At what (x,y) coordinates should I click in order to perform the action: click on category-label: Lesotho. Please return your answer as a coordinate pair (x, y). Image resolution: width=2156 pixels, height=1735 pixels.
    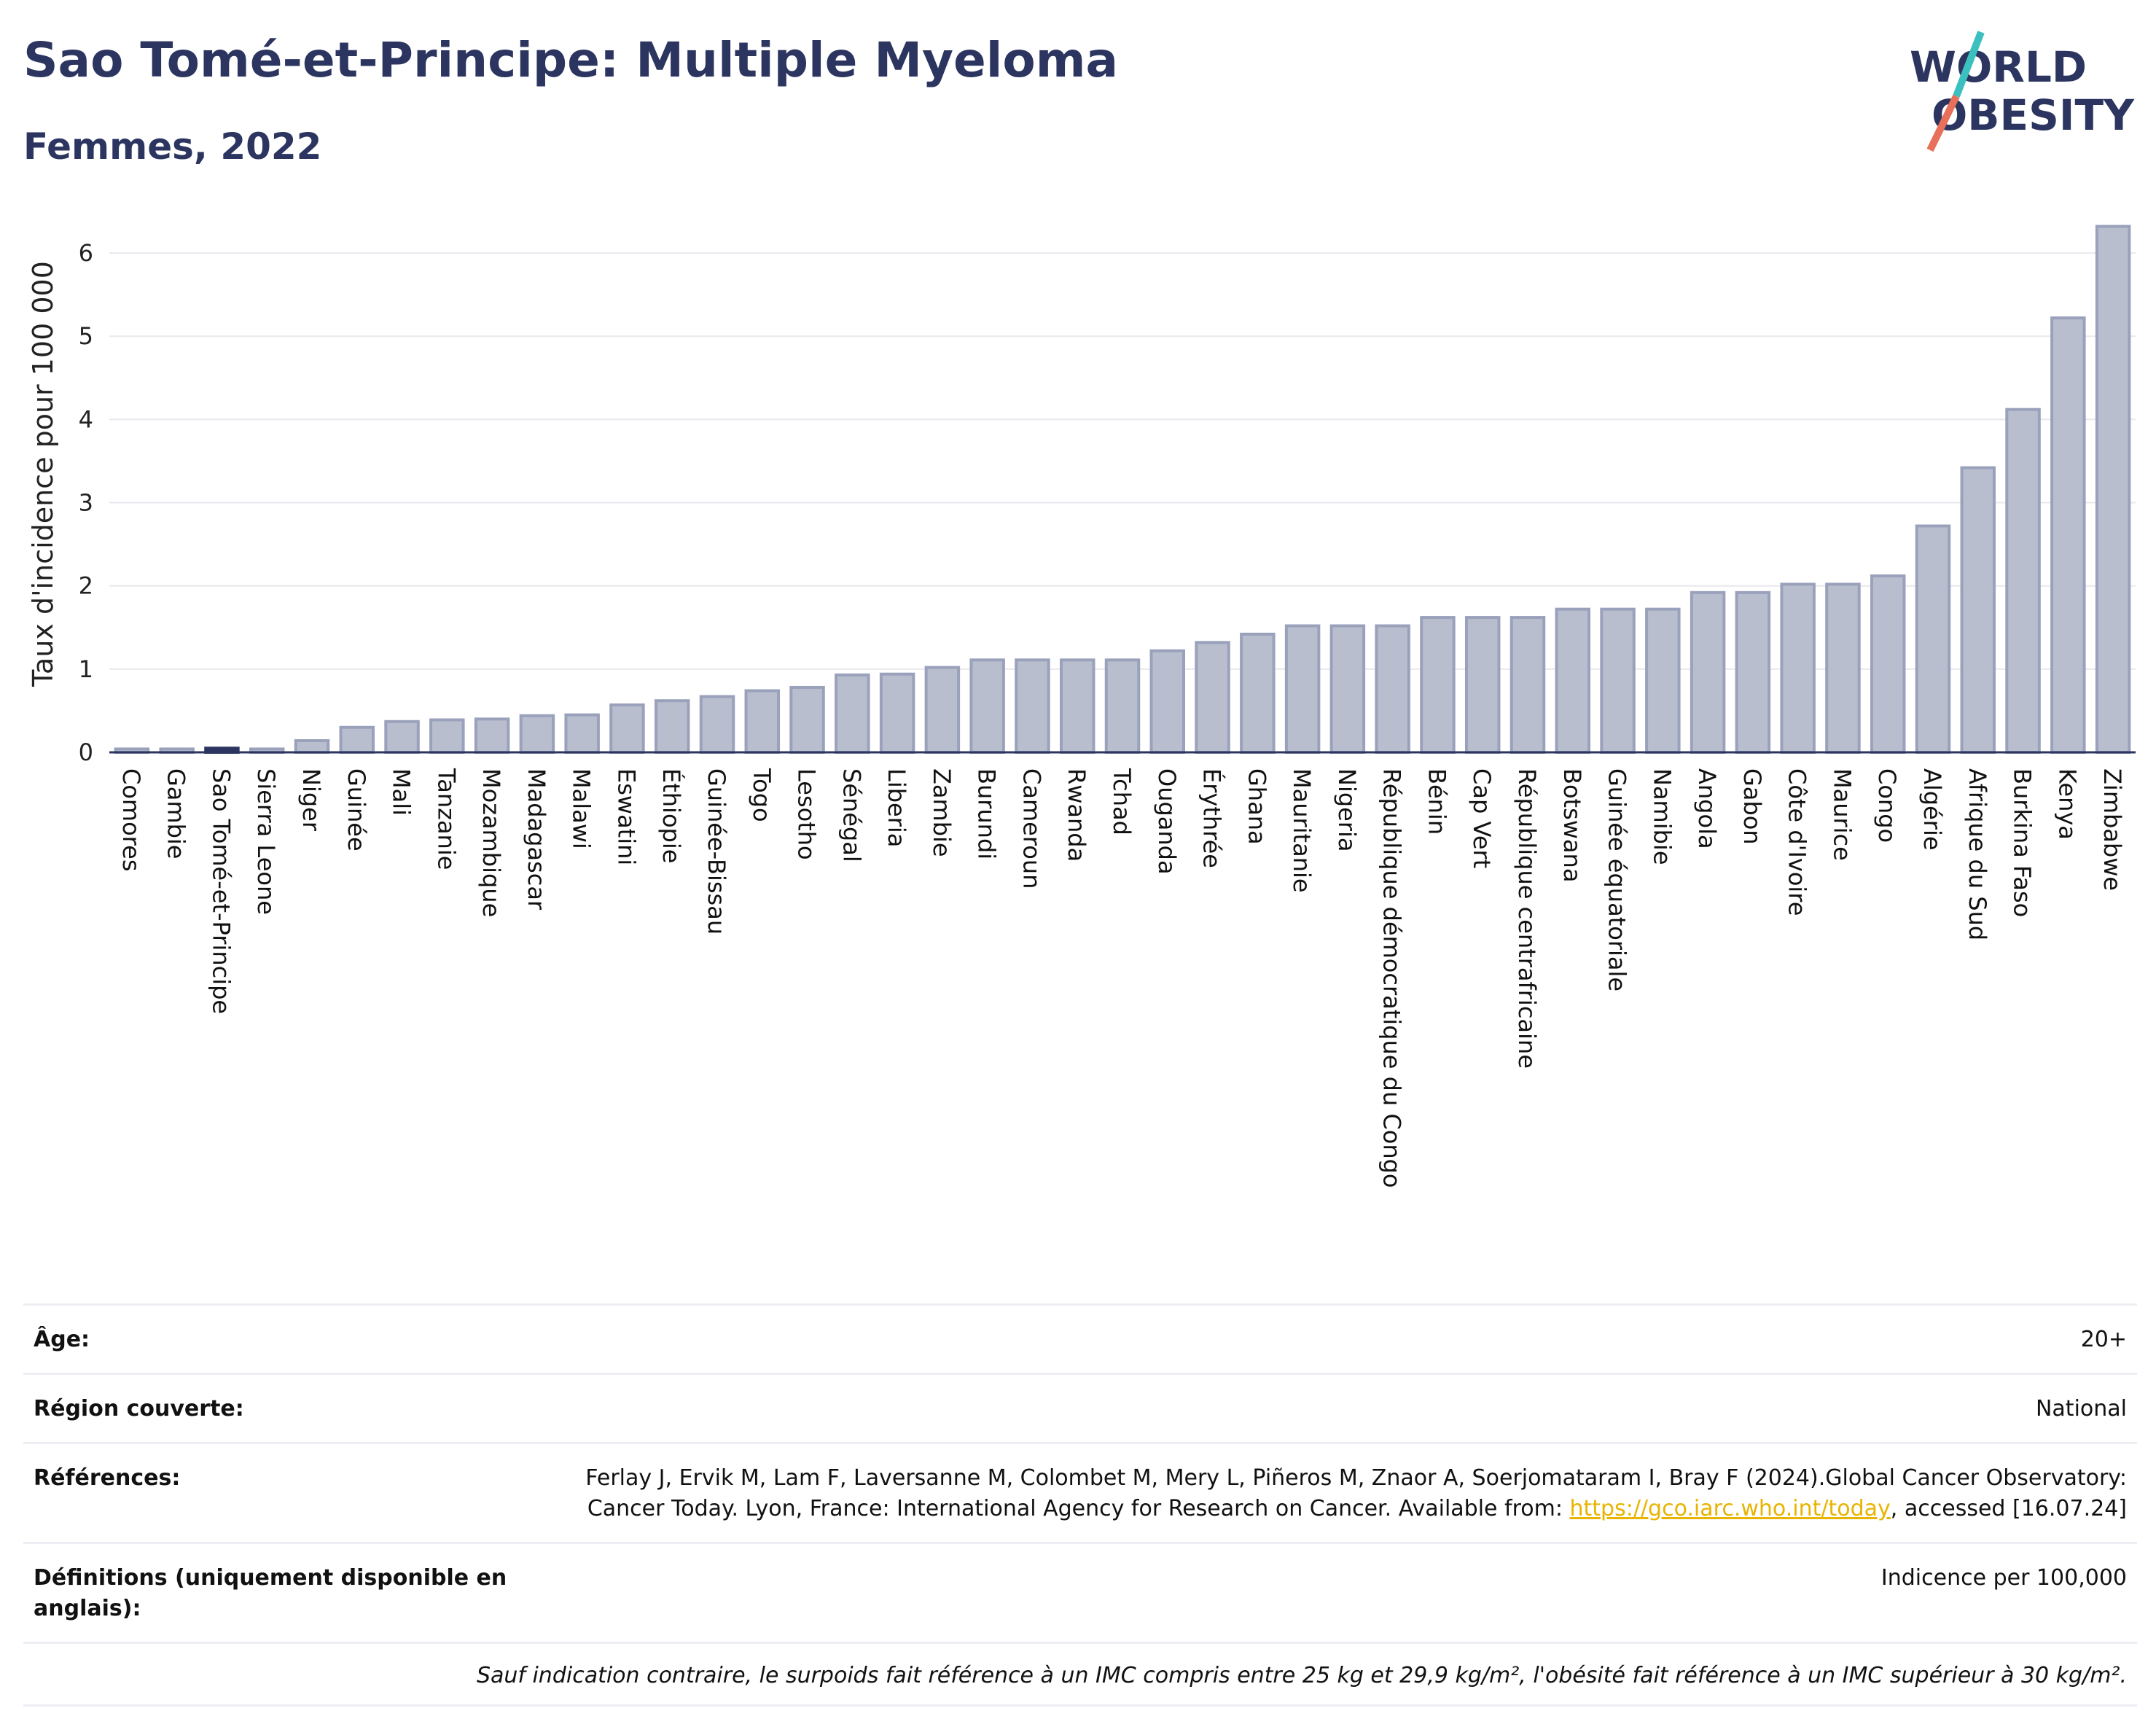
    Looking at the image, I should click on (807, 814).